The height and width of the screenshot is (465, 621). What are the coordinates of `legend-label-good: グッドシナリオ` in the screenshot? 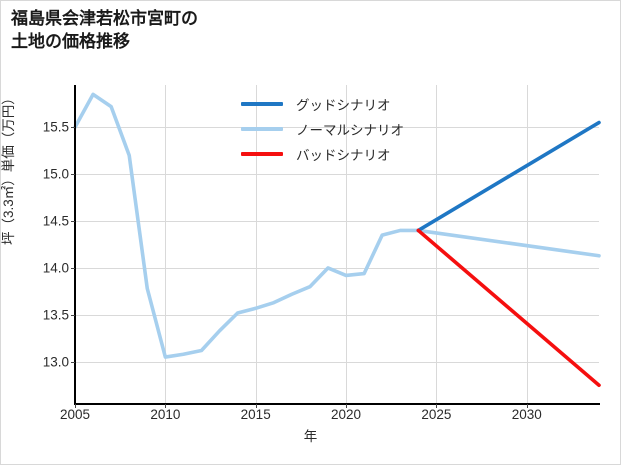 It's located at (343, 105).